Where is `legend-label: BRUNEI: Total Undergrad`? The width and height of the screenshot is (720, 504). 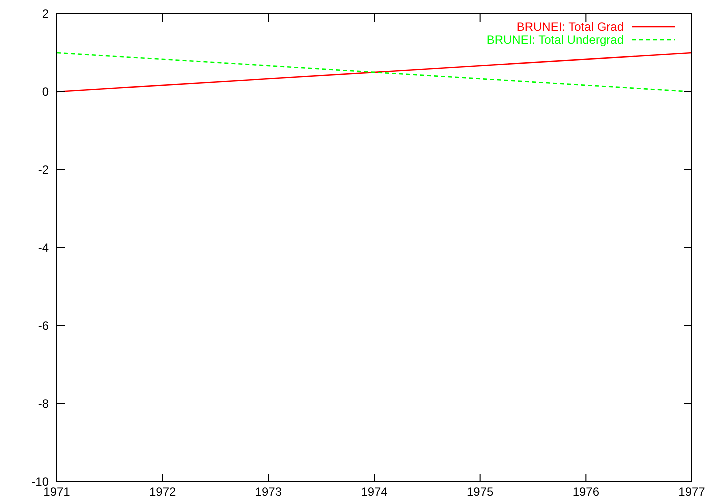 legend-label: BRUNEI: Total Undergrad is located at coordinates (555, 40).